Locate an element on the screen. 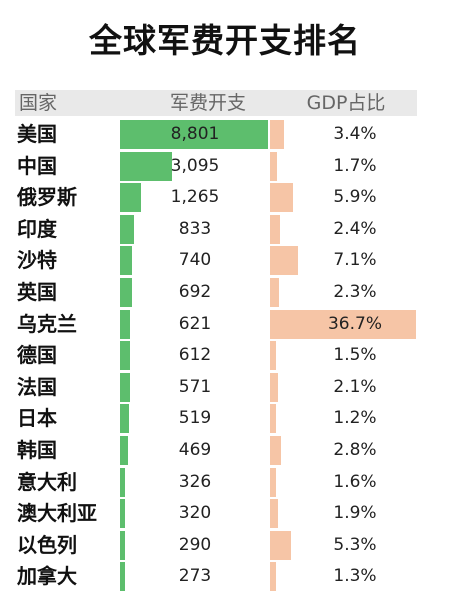  country-label: 中国 is located at coordinates (37, 165).